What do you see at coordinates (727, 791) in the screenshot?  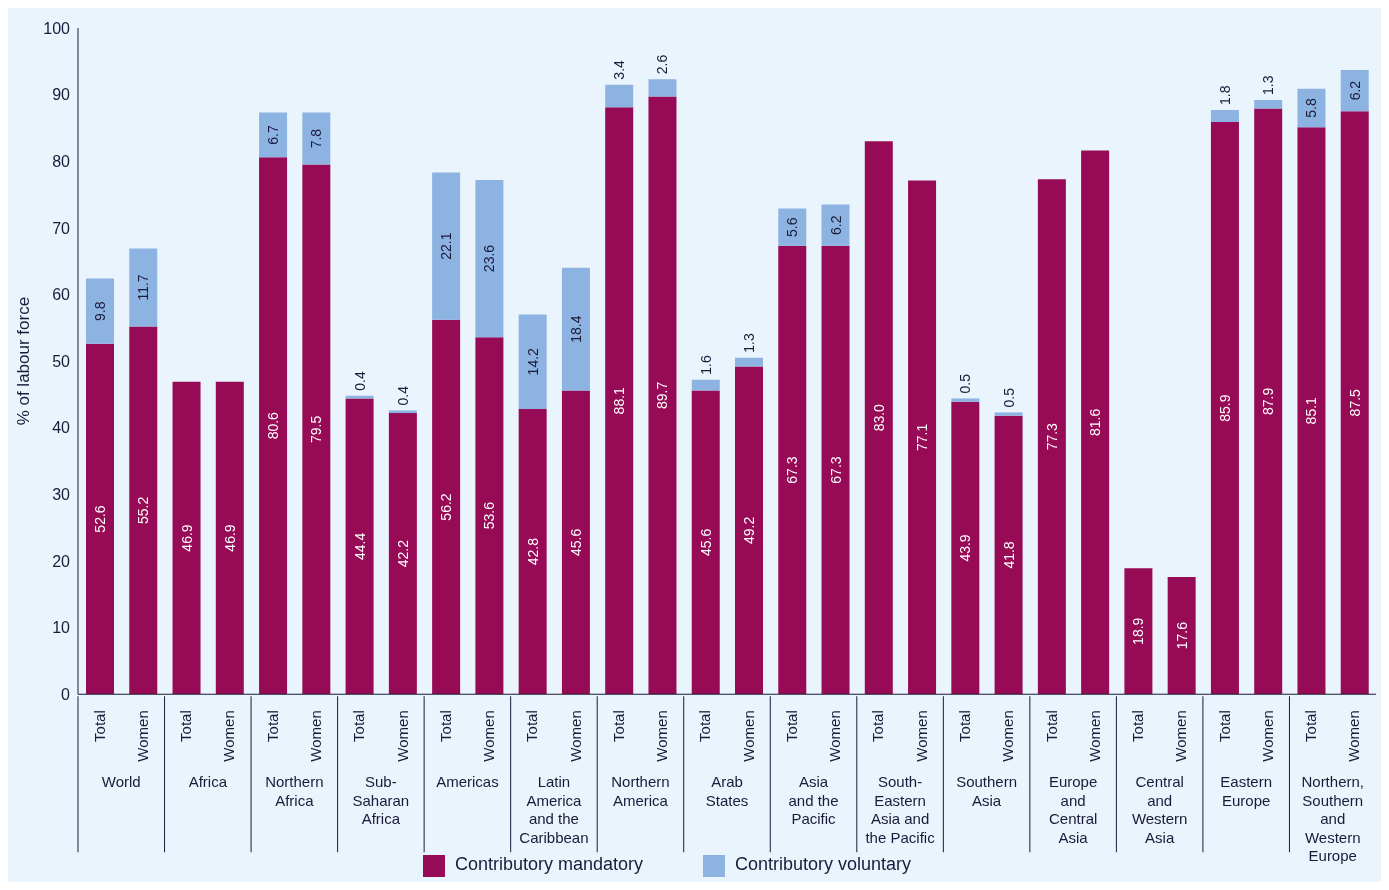 I see `text: Arab States` at bounding box center [727, 791].